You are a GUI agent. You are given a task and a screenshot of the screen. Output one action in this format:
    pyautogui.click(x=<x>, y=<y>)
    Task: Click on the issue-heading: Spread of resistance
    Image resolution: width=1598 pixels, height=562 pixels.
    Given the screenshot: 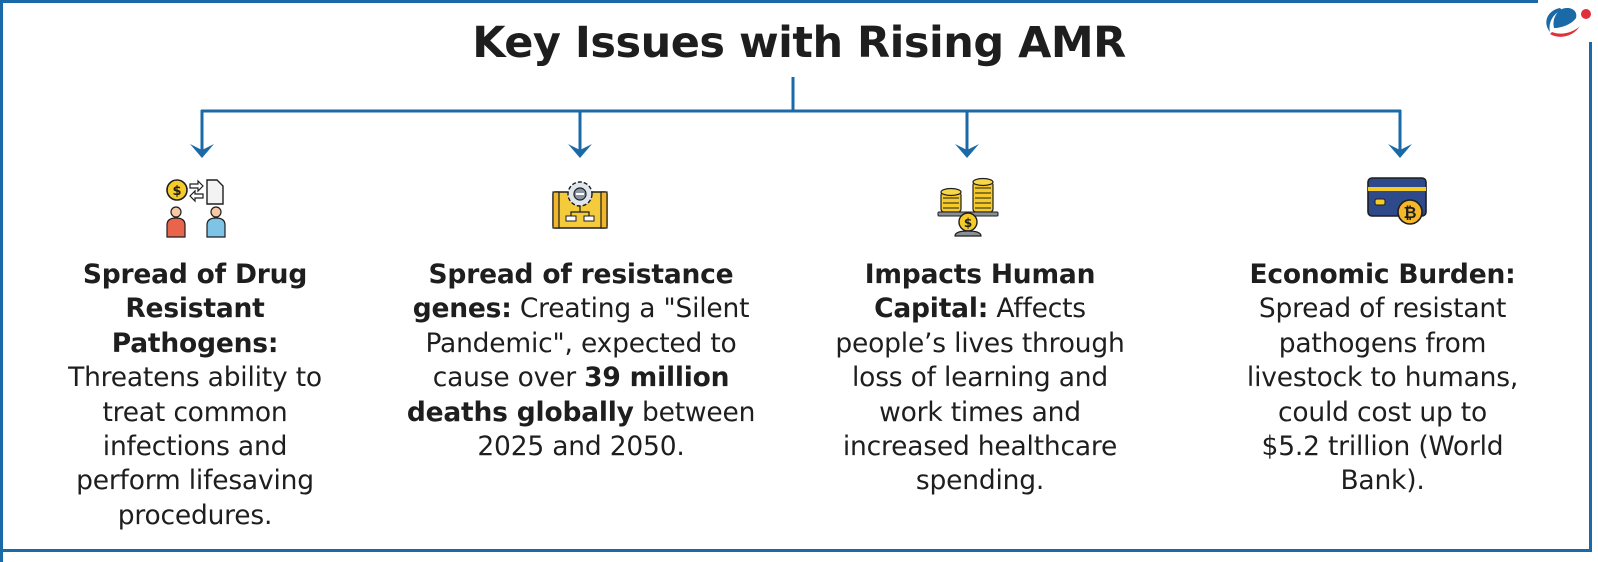 What is the action you would take?
    pyautogui.click(x=581, y=274)
    